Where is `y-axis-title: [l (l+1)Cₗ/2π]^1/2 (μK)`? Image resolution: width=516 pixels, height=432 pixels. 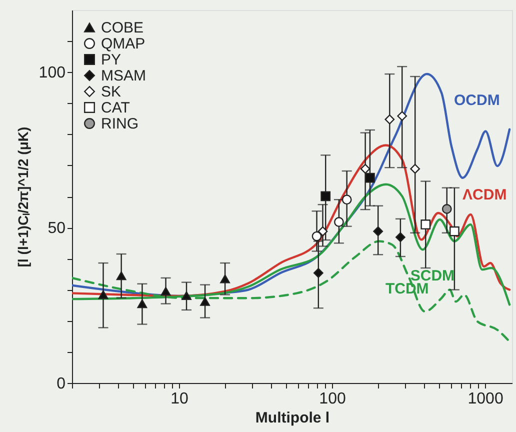 y-axis-title: [l (l+1)Cₗ/2π]^1/2 (μK) is located at coordinates (22, 197).